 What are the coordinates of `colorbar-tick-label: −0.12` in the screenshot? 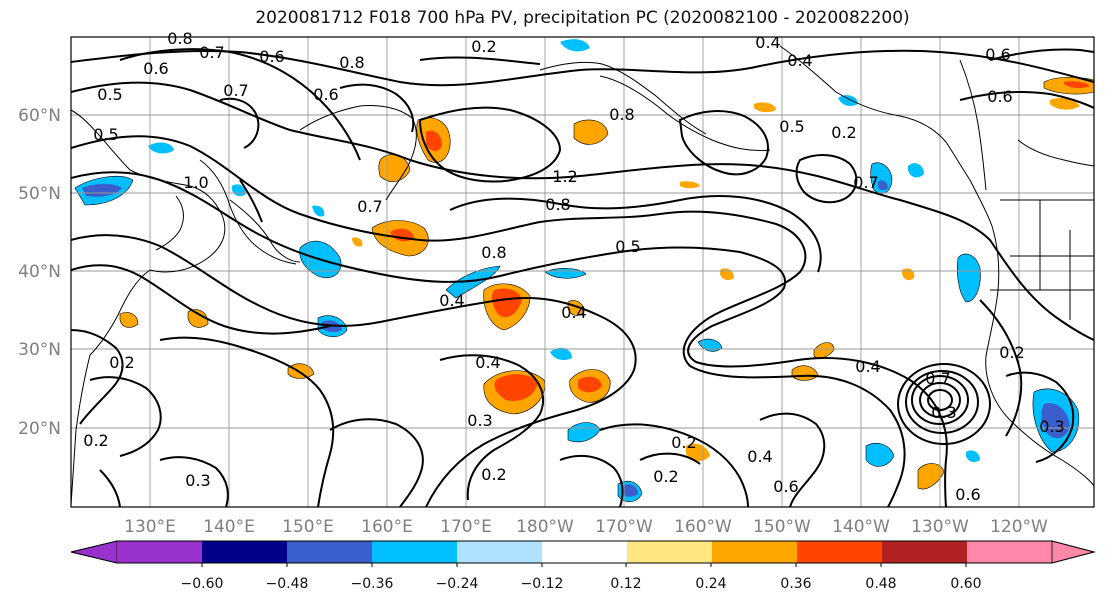 It's located at (542, 584).